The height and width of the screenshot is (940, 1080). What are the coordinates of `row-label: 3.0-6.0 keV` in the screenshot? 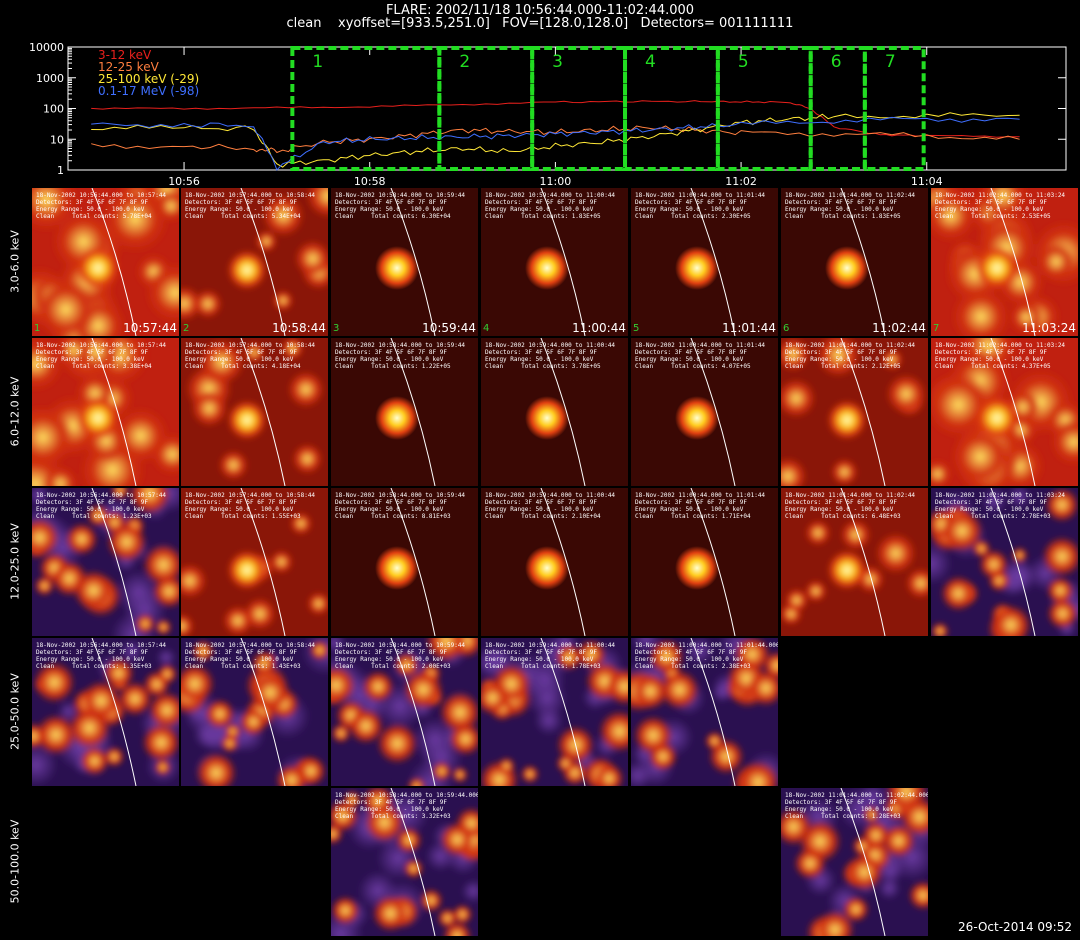 It's located at (15, 261).